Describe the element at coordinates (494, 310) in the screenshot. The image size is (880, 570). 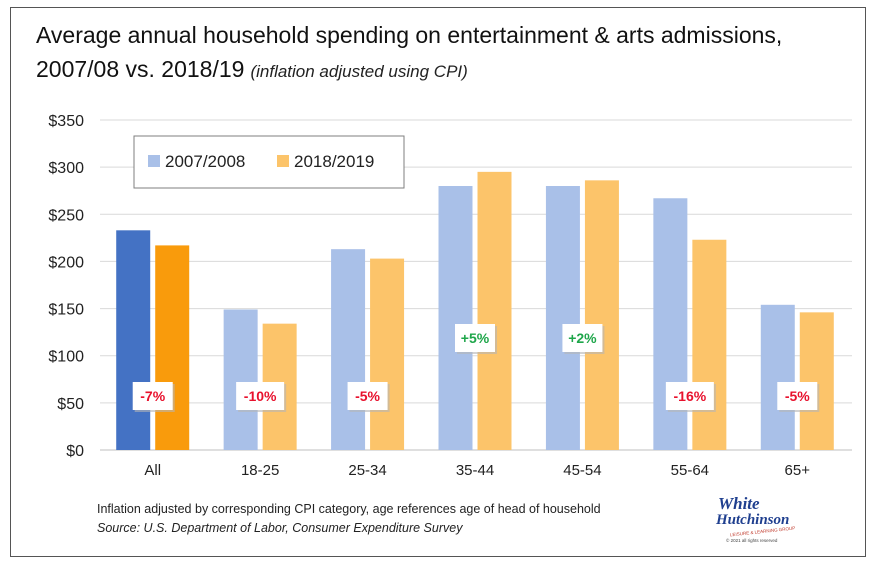
I see `bar-2018/2019-35-44` at that location.